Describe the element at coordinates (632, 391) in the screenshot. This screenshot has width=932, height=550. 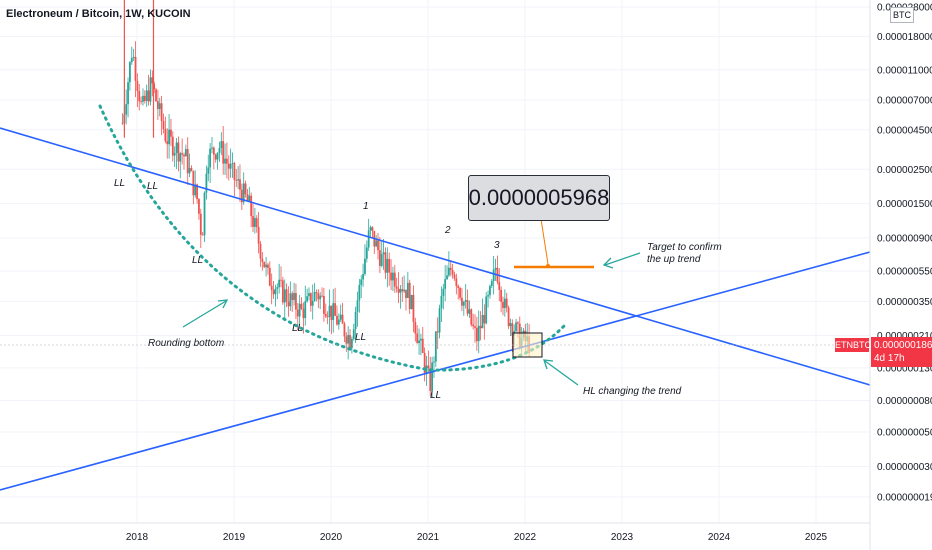
I see `hl-label: HL changing the trend` at that location.